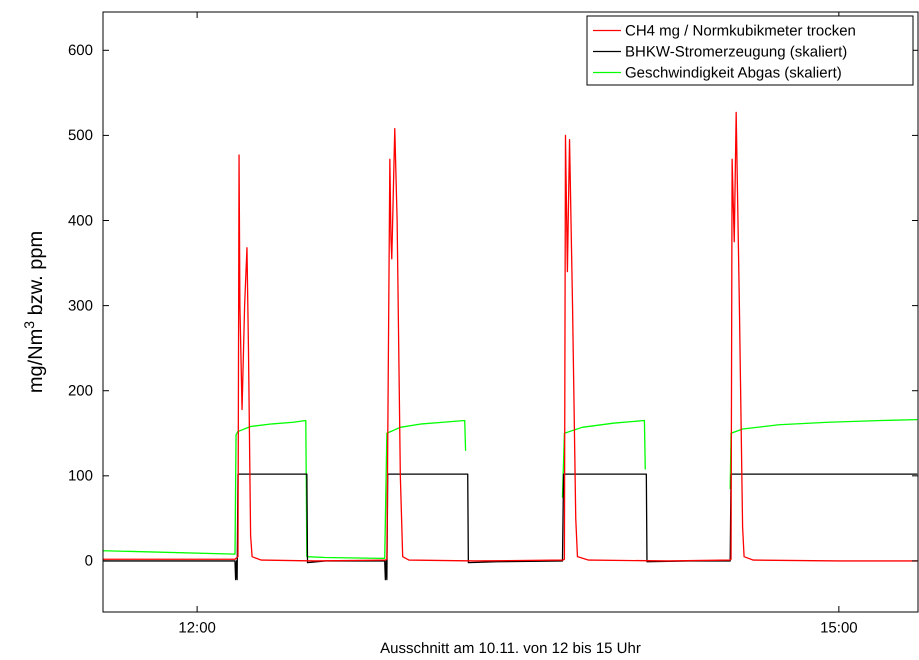 This screenshot has width=919, height=660. I want to click on y-tick-label: 300, so click(80, 305).